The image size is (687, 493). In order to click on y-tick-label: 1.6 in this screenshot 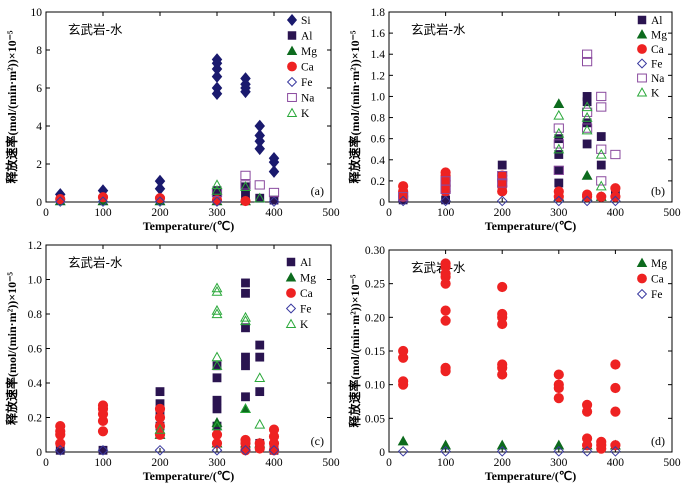, I will do `click(378, 34)`.